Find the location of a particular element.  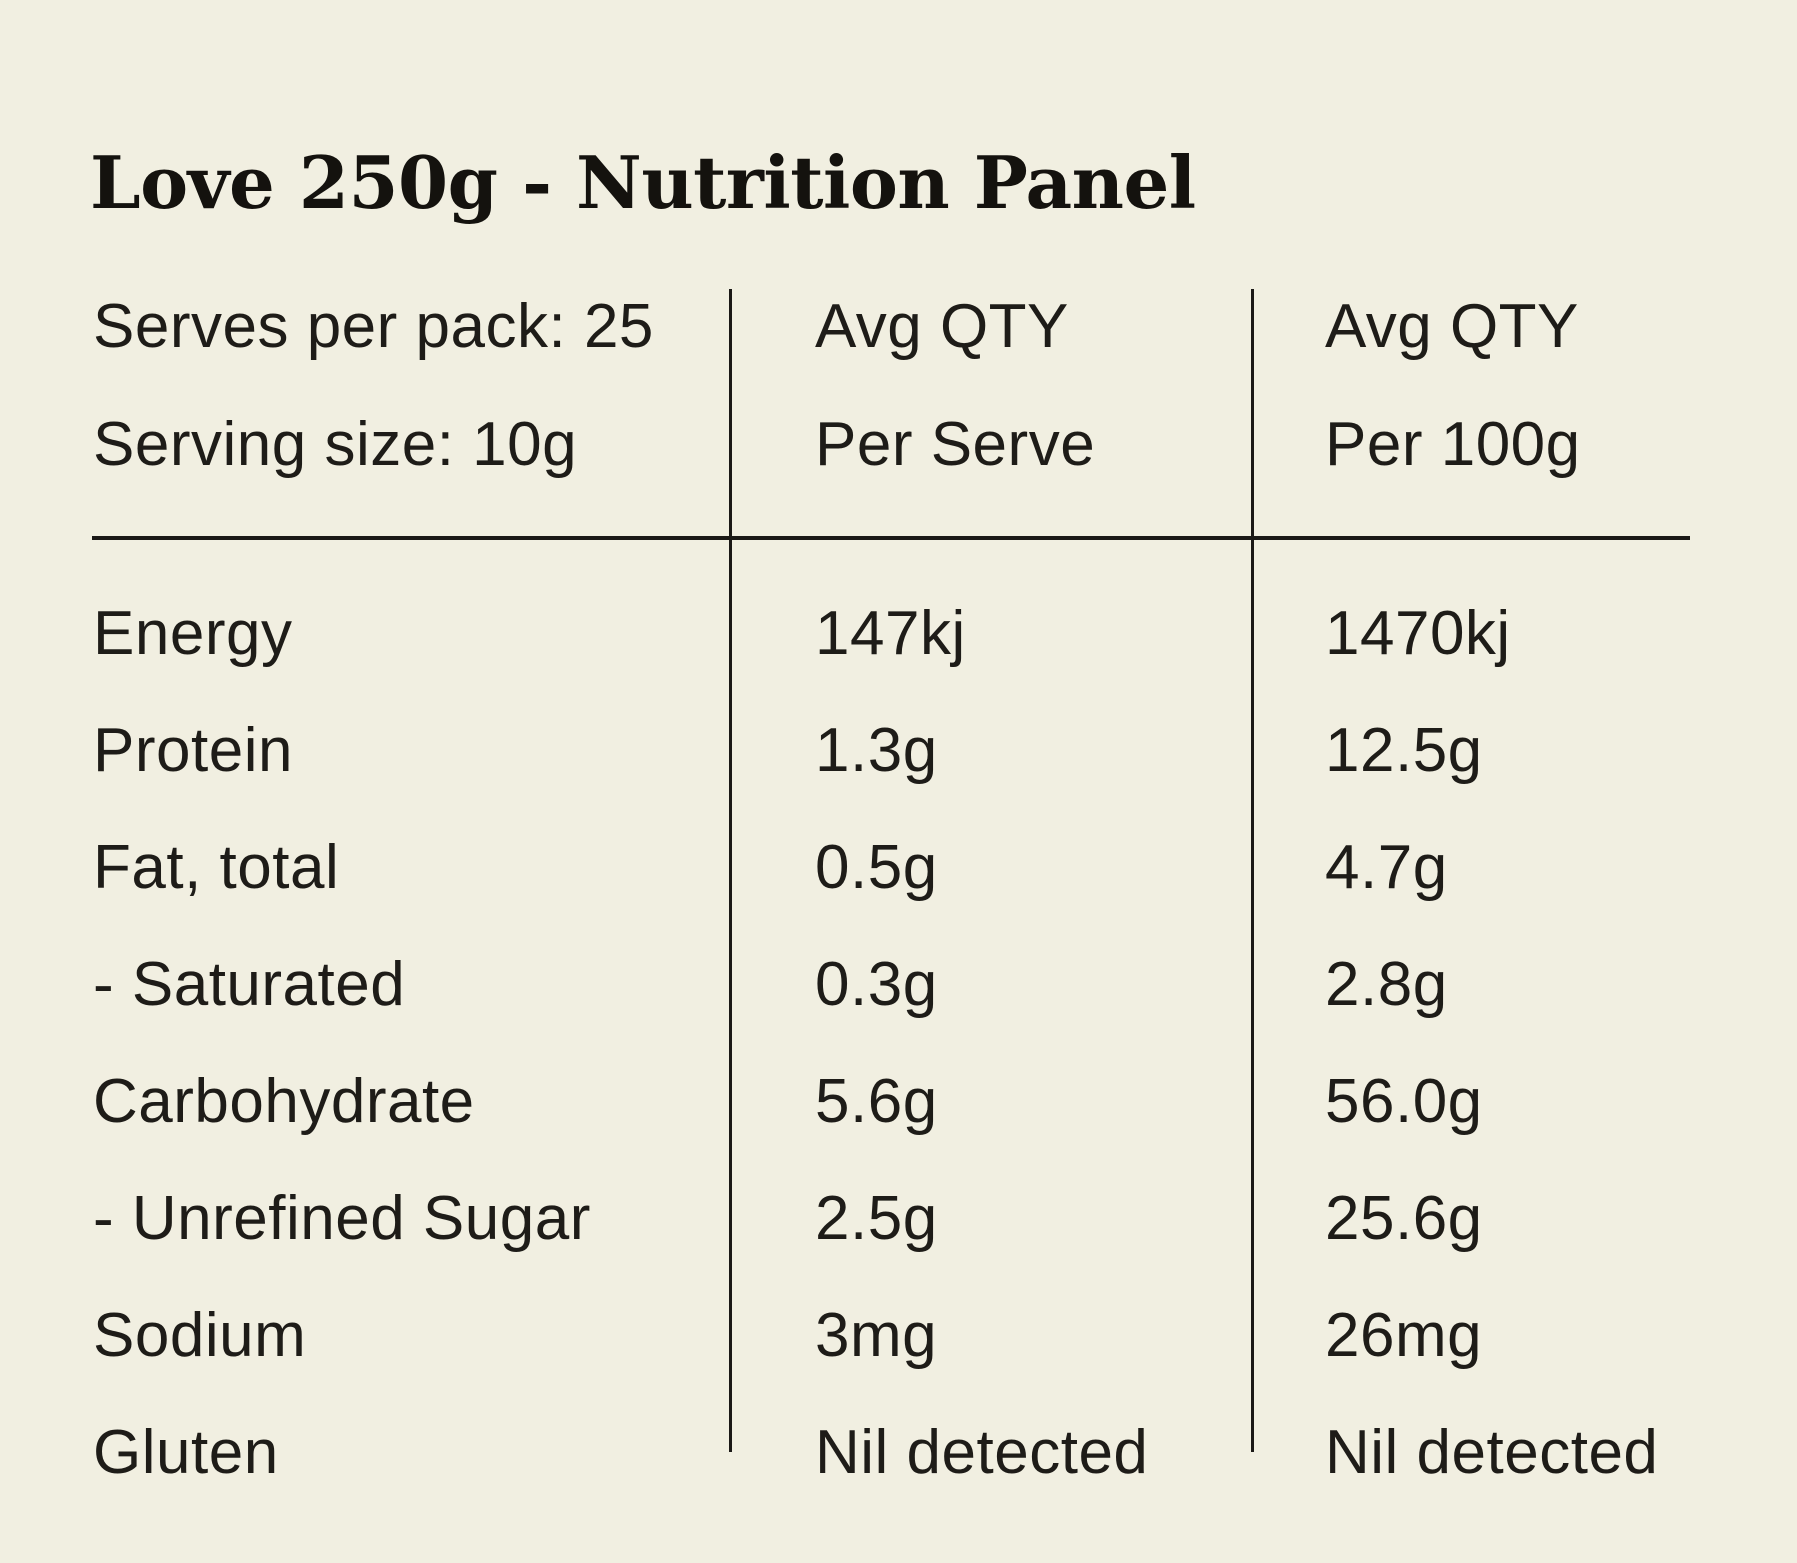

row-value-protein-per-serve: 1.3g is located at coordinates (876, 750).